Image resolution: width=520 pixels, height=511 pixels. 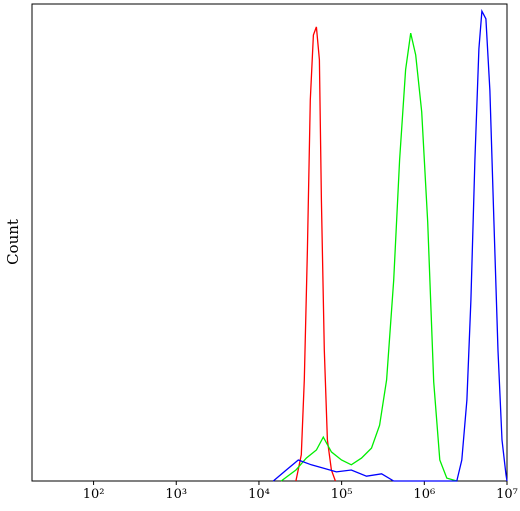 I want to click on x-tick-label: 10⁴, so click(x=259, y=494).